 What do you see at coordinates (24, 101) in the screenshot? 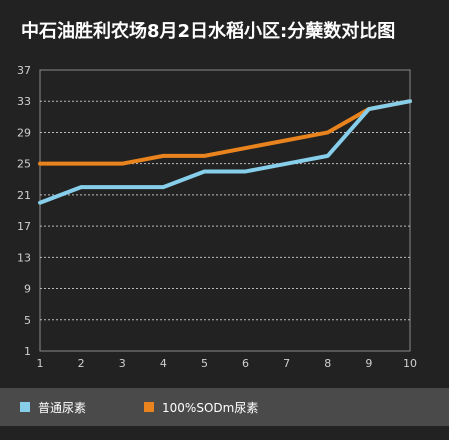
I see `y-tick-label: 33` at bounding box center [24, 101].